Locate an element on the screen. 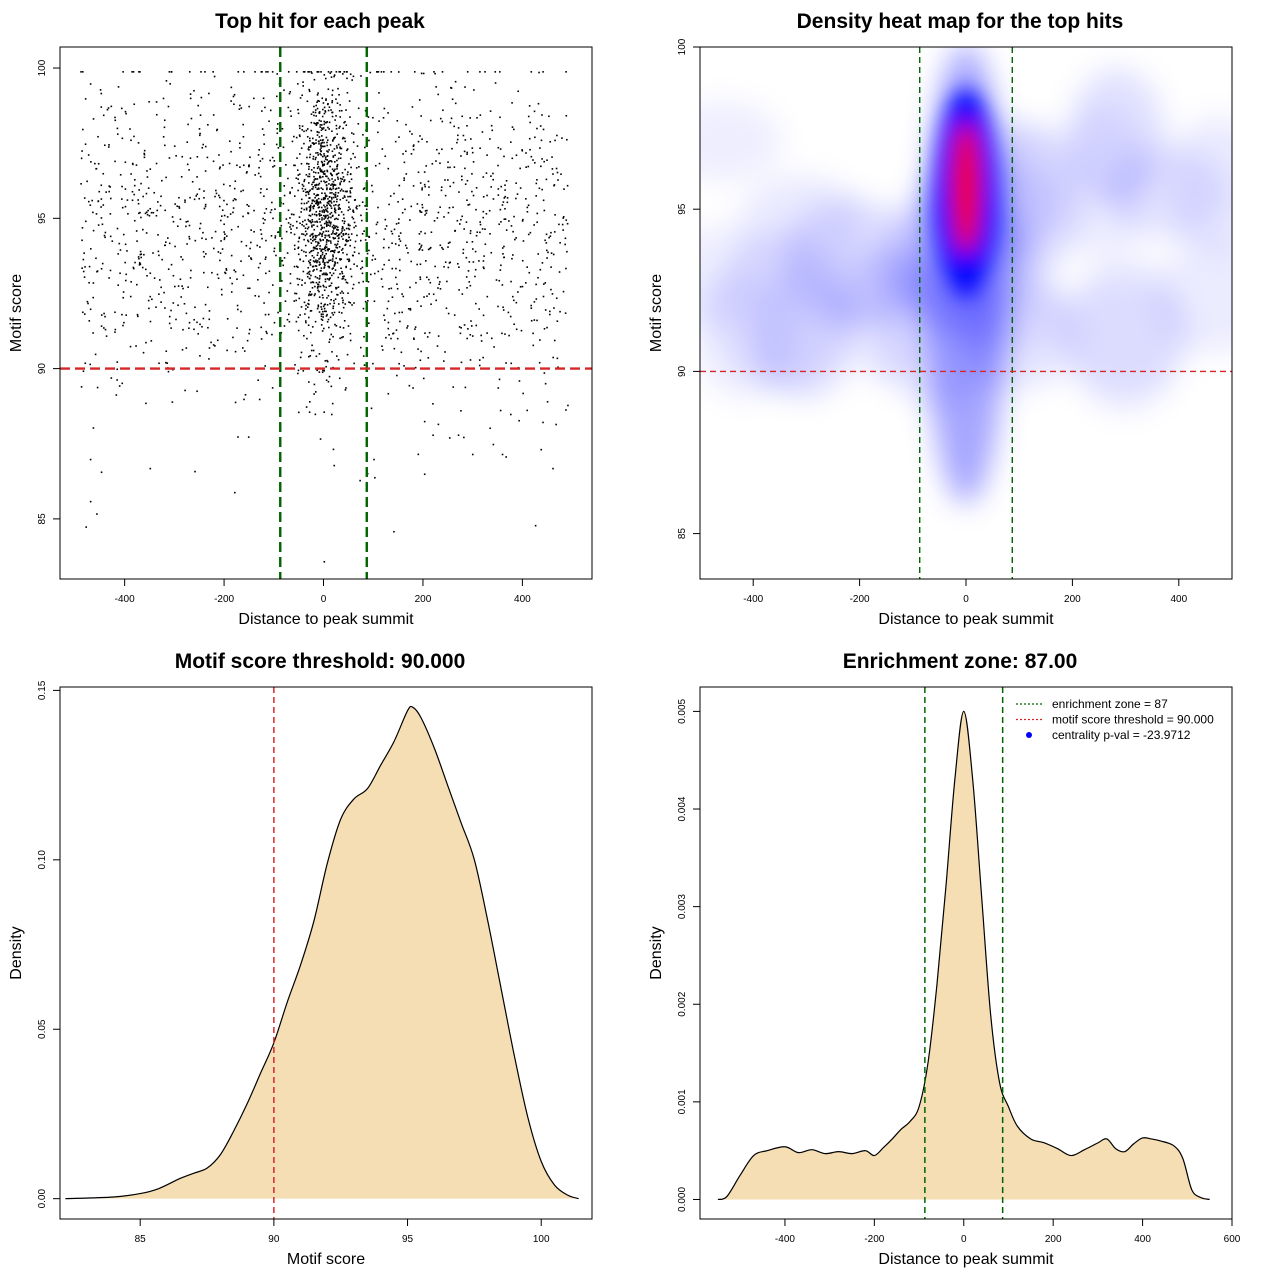  legend-label: centrality p-val = -23.9712 is located at coordinates (1121, 735).